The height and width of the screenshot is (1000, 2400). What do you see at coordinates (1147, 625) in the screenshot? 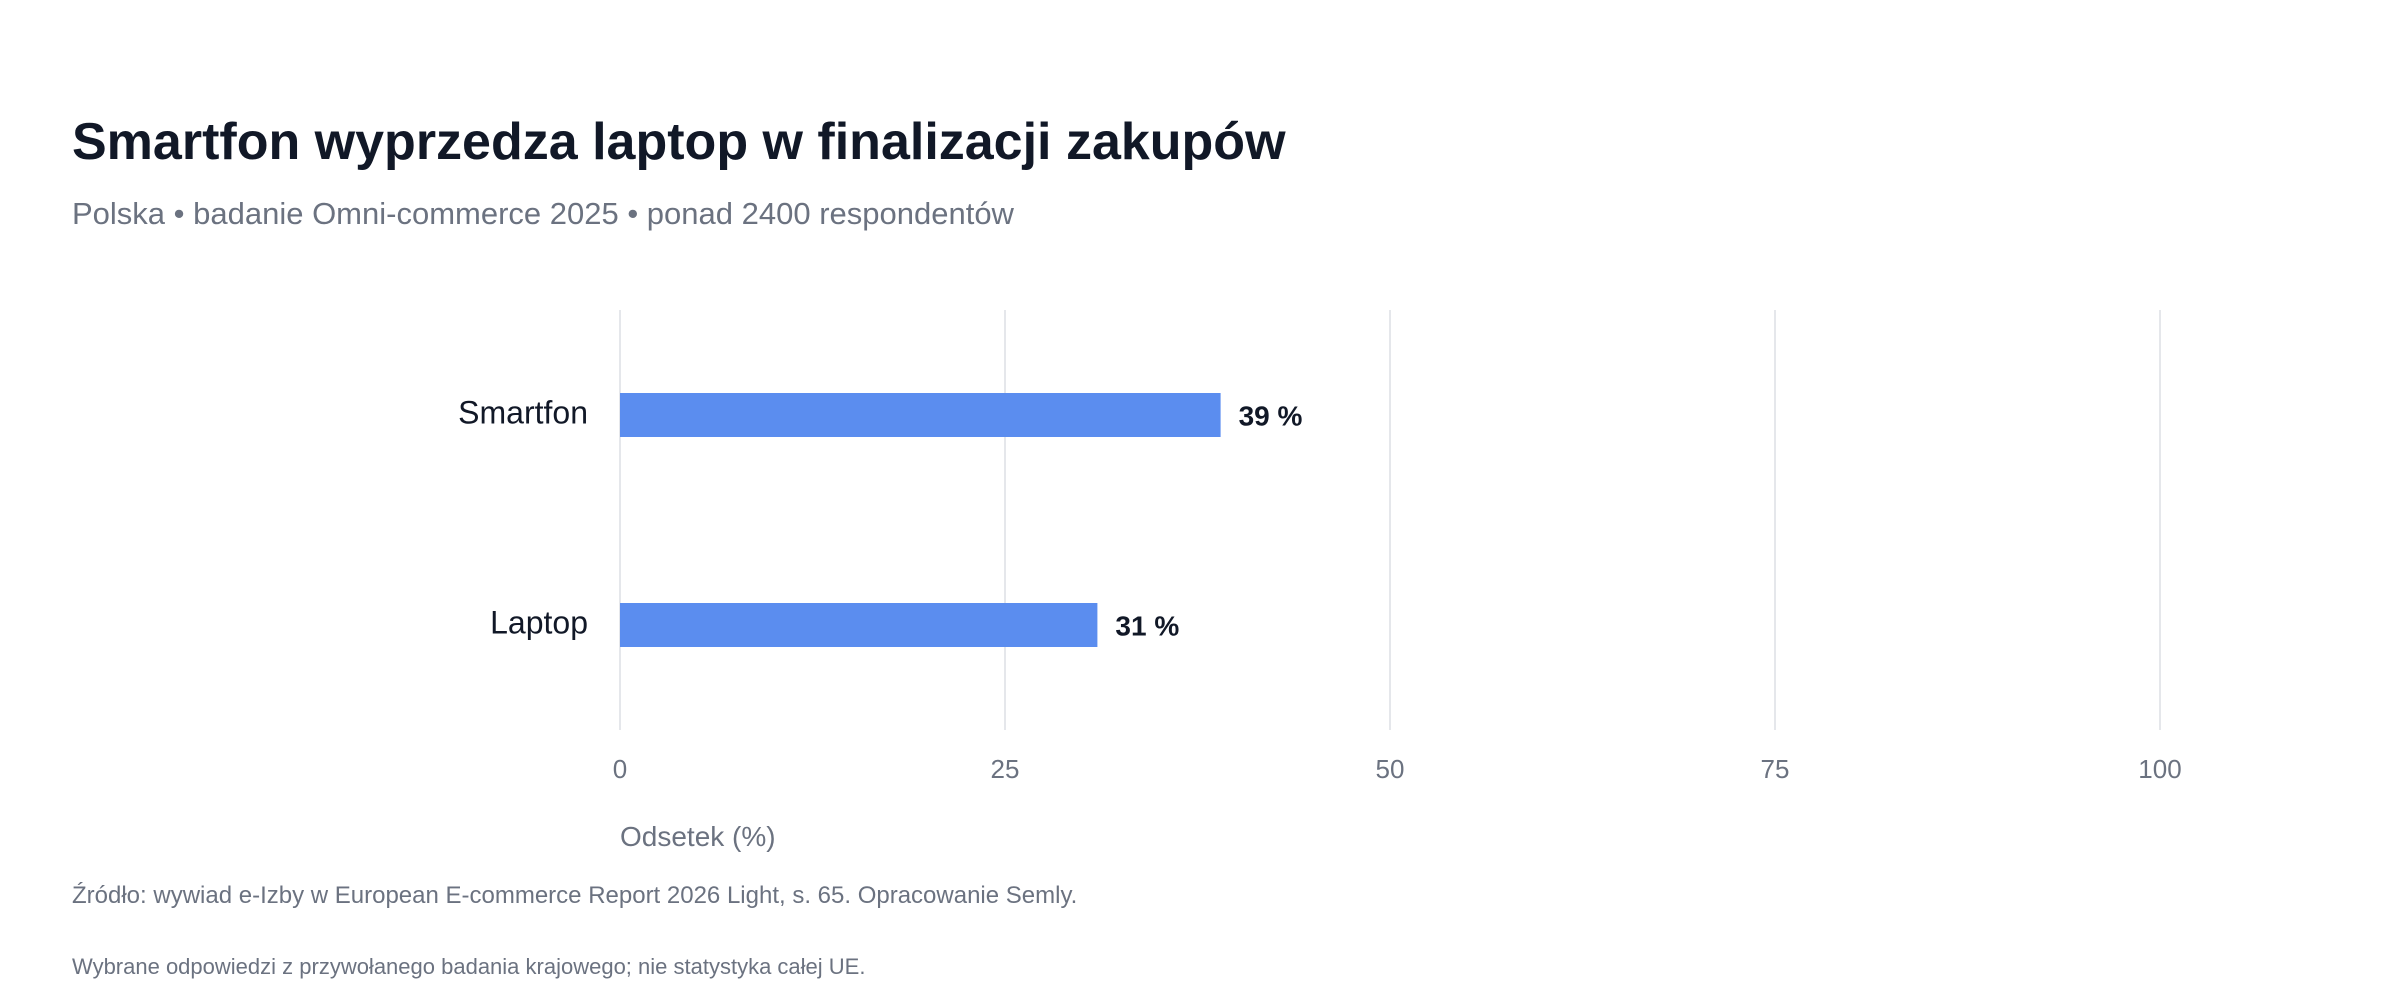
I see `data-label: 31 %` at bounding box center [1147, 625].